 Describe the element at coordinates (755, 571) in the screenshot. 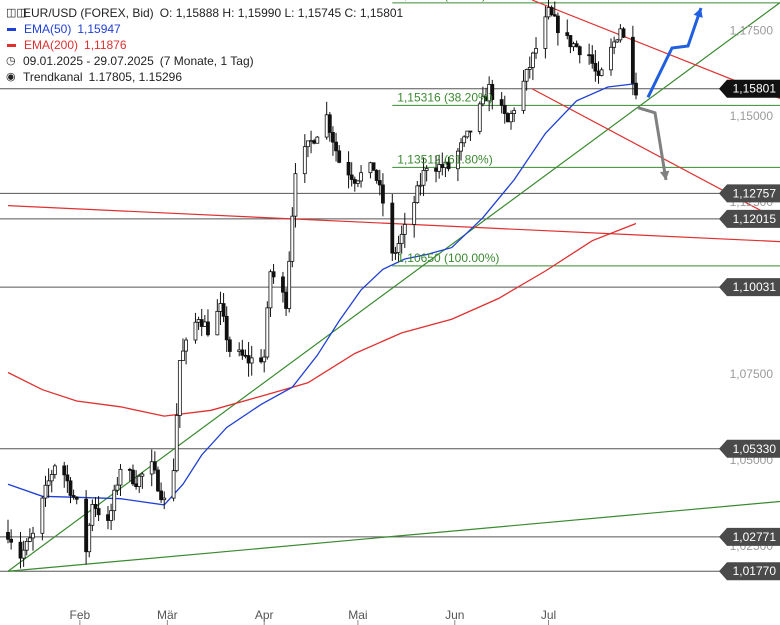

I see `price-tag-label: 1,01770` at that location.